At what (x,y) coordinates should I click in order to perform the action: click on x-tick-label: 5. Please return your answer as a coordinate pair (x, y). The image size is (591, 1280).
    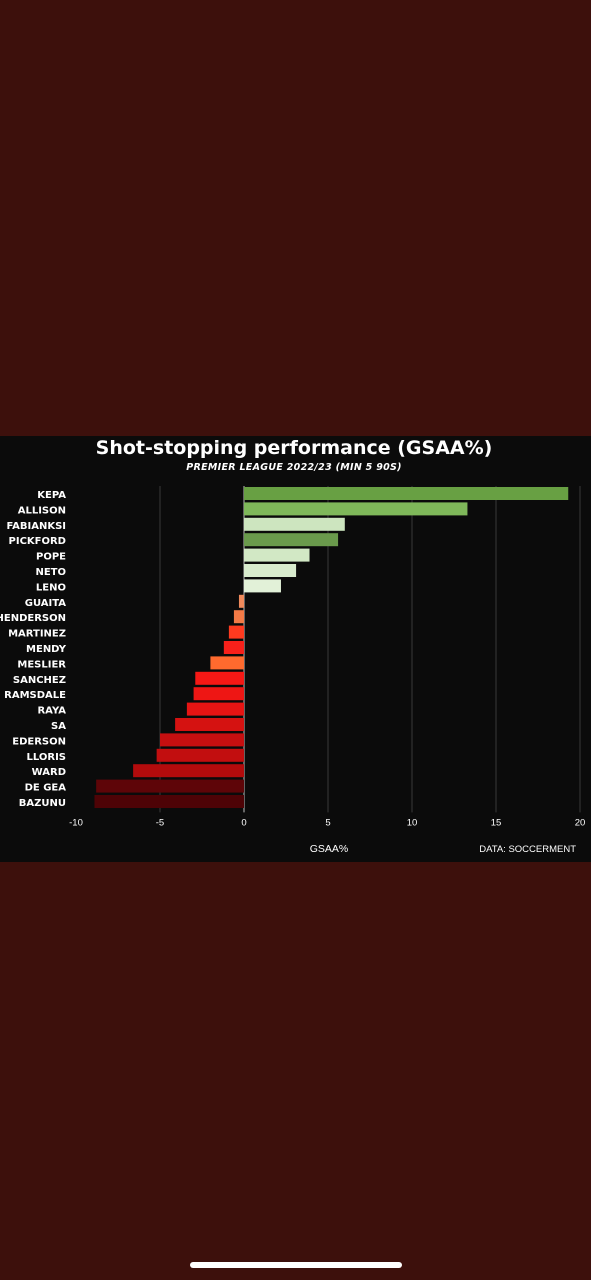
    Looking at the image, I should click on (327, 822).